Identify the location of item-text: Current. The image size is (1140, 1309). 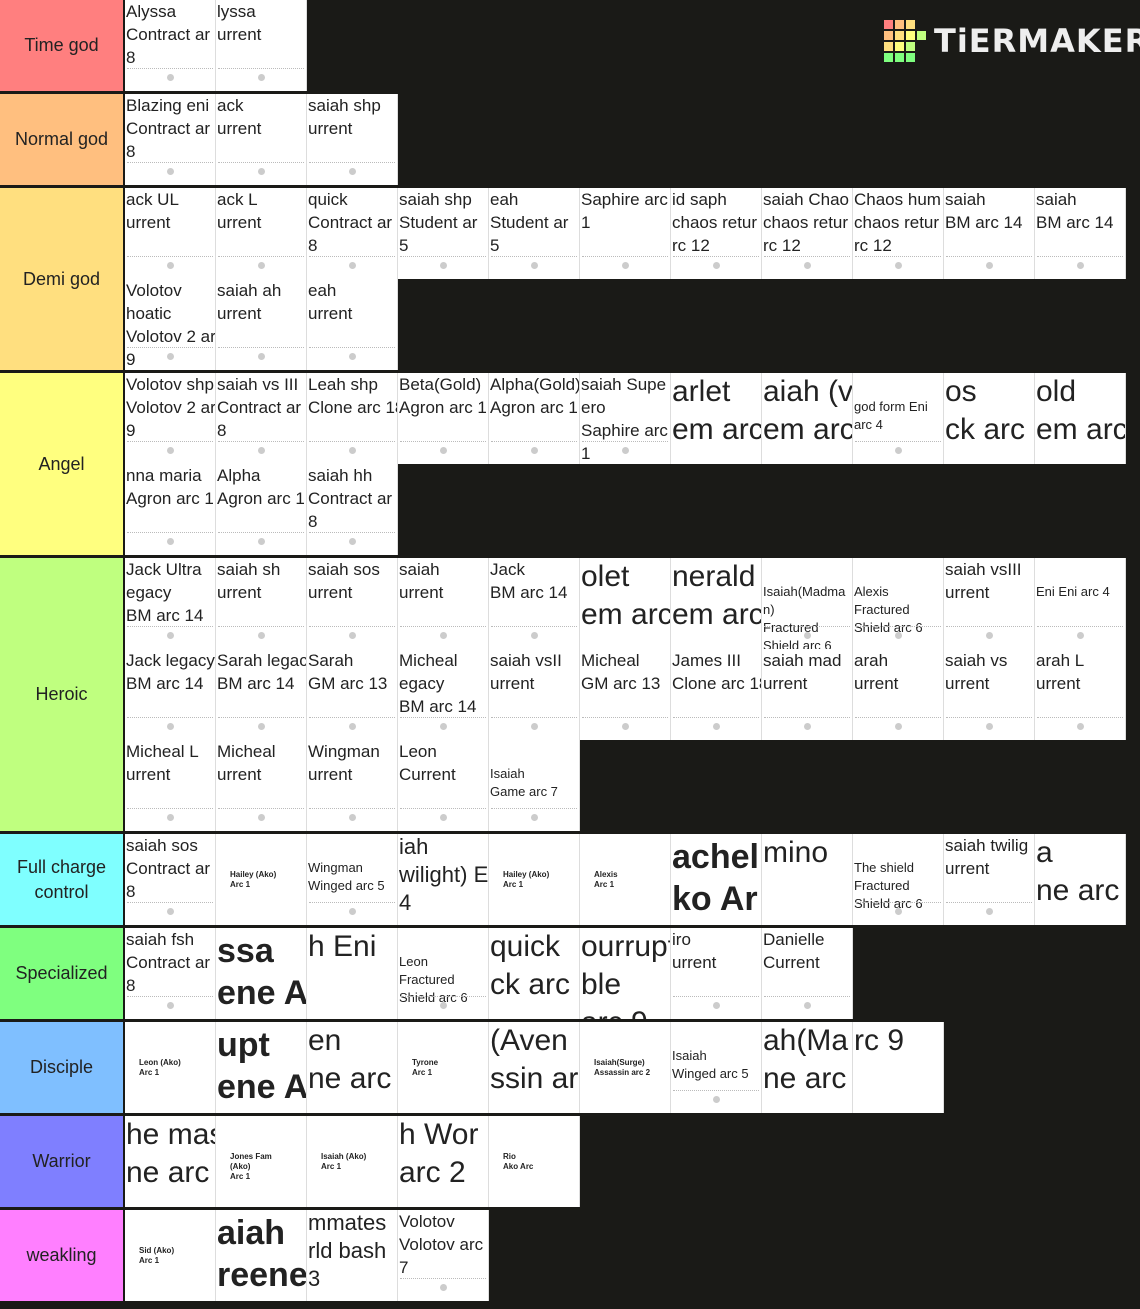
(427, 774).